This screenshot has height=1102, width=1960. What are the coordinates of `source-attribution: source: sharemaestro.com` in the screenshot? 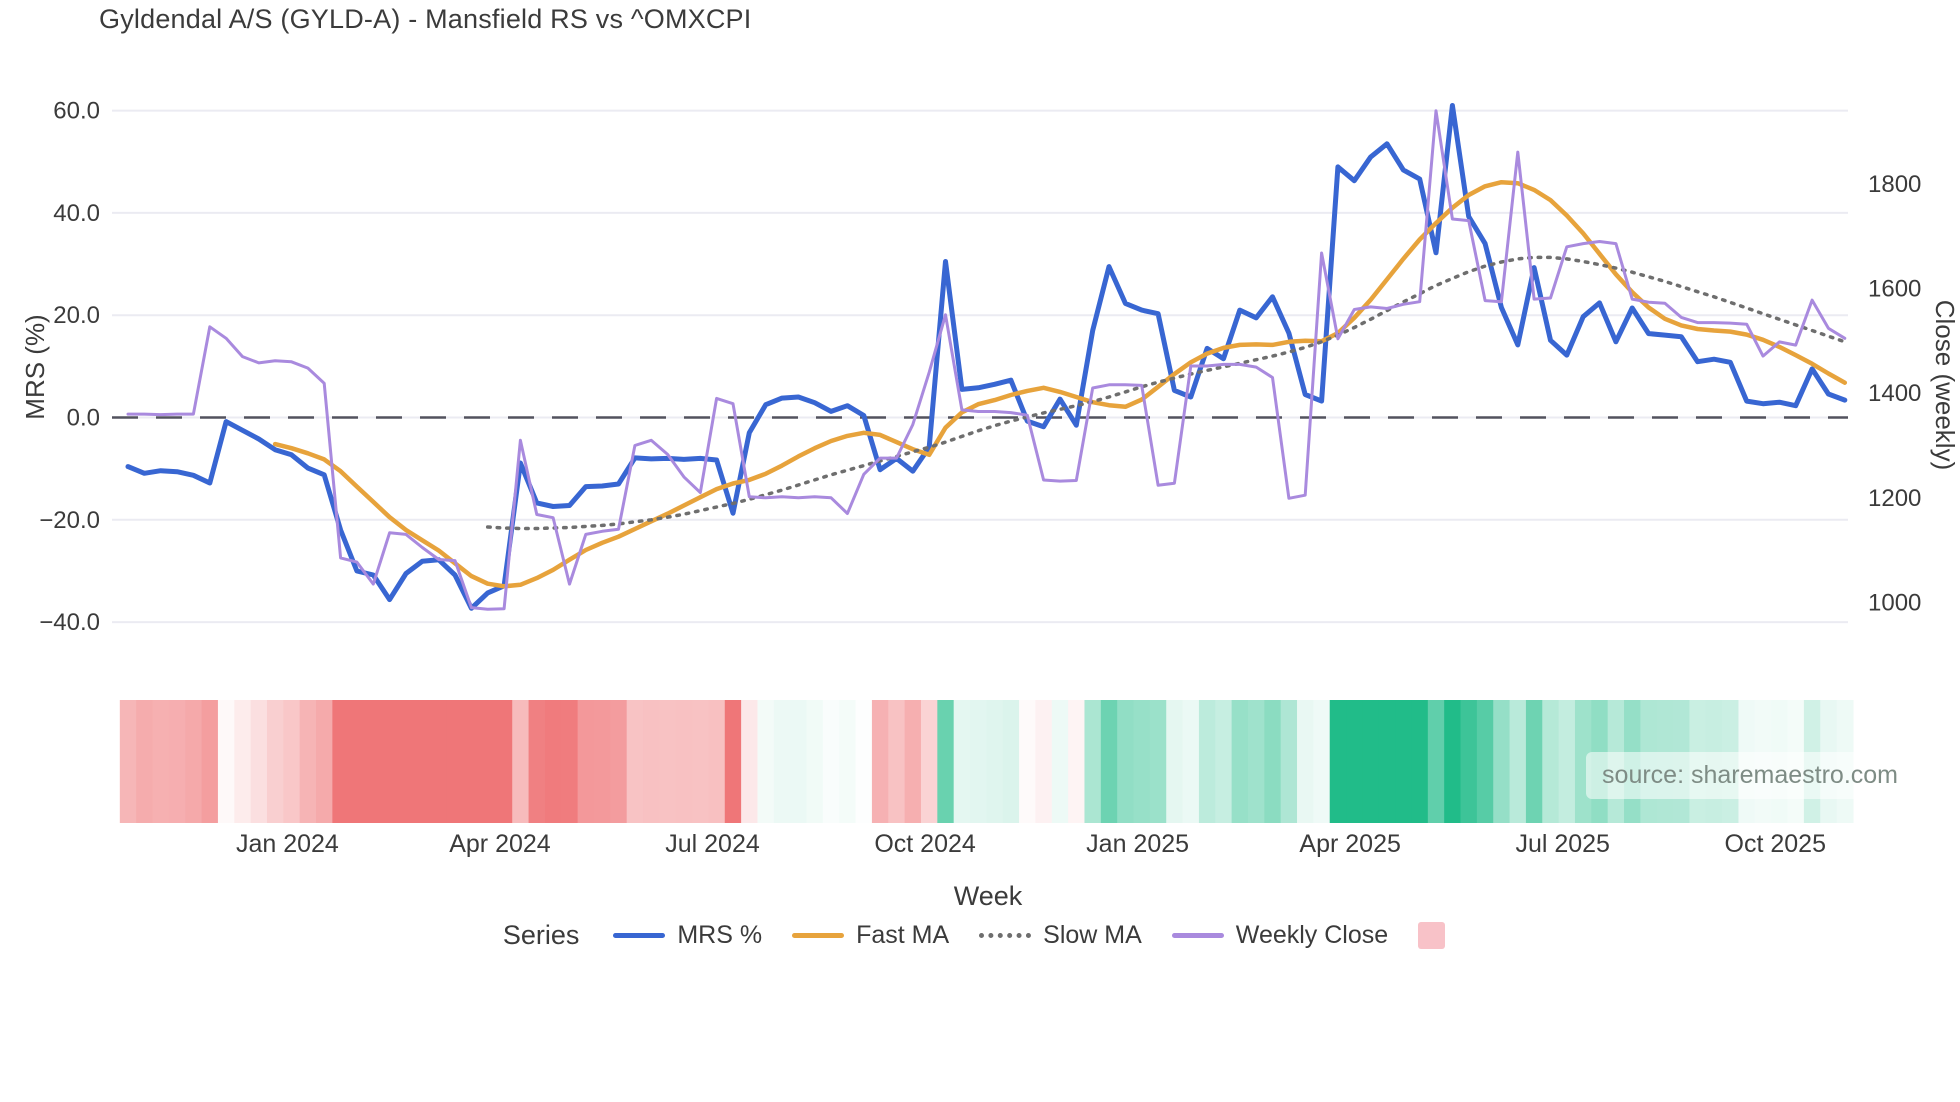 It's located at (1750, 775).